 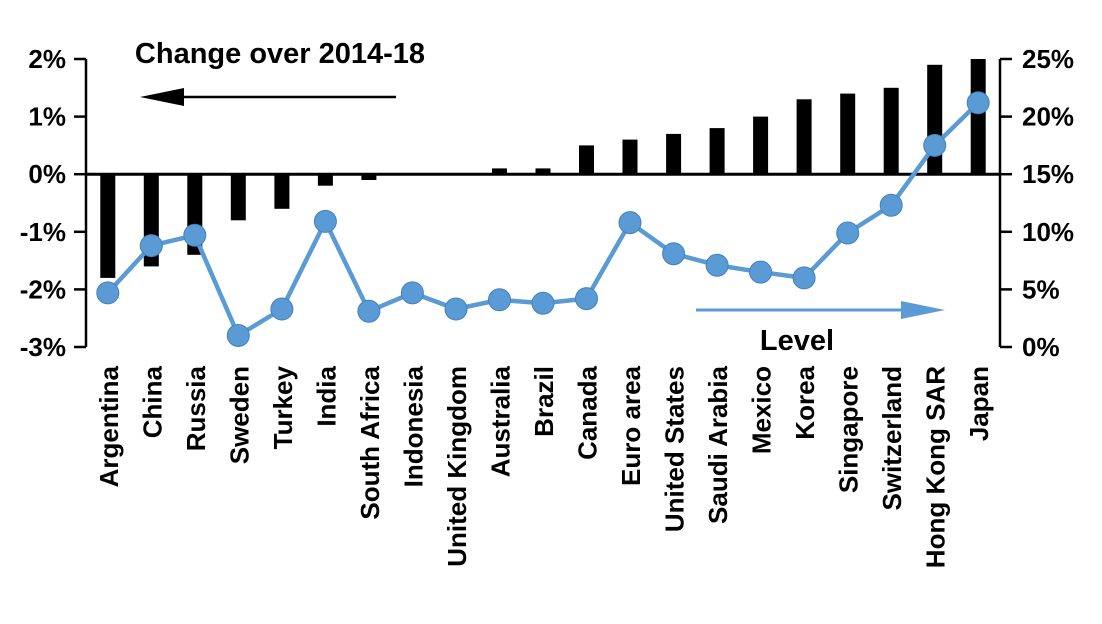 What do you see at coordinates (280, 54) in the screenshot?
I see `bar-series-annotation-label: Change over 2014-18` at bounding box center [280, 54].